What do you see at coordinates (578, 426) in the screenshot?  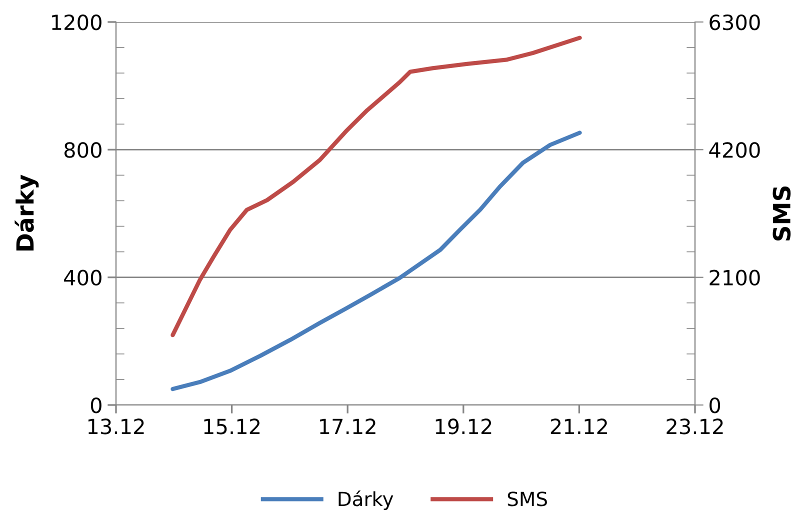 I see `x-tick-label: 21.12` at bounding box center [578, 426].